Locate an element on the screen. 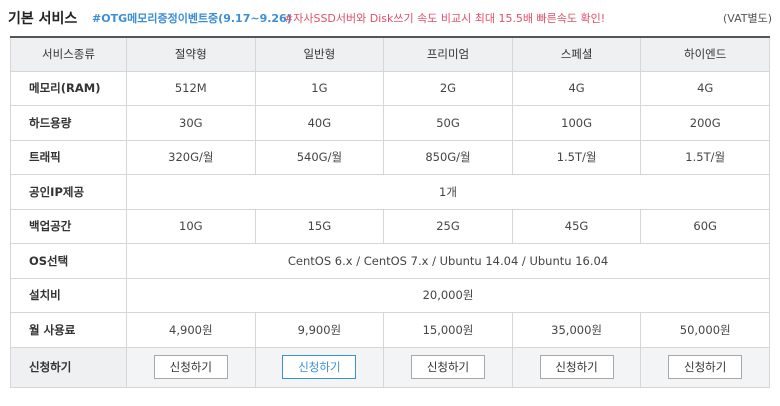 Image resolution: width=780 pixels, height=406 pixels. apply-button-premium: 신청하기 is located at coordinates (447, 367).